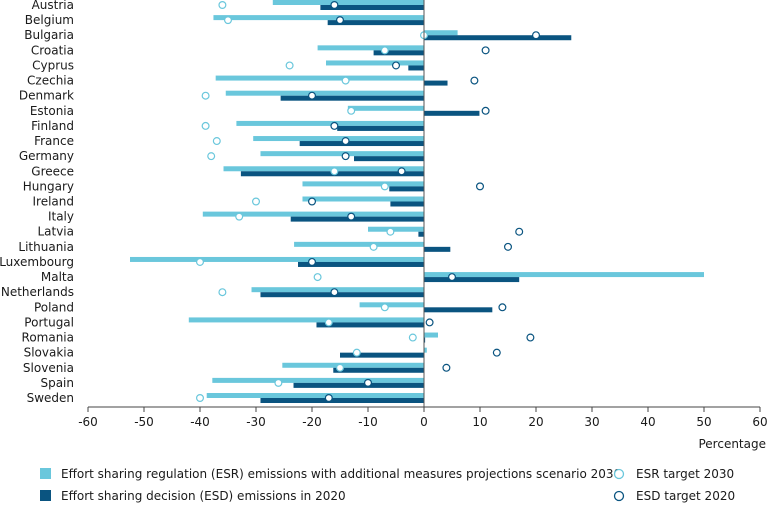 The width and height of the screenshot is (768, 505). I want to click on bar-esr-italy, so click(313, 214).